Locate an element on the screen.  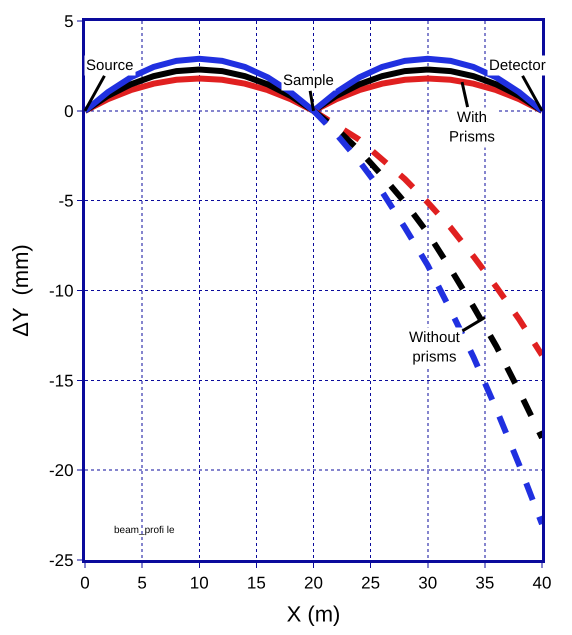
y-tick-label: 0 is located at coordinates (69, 111).